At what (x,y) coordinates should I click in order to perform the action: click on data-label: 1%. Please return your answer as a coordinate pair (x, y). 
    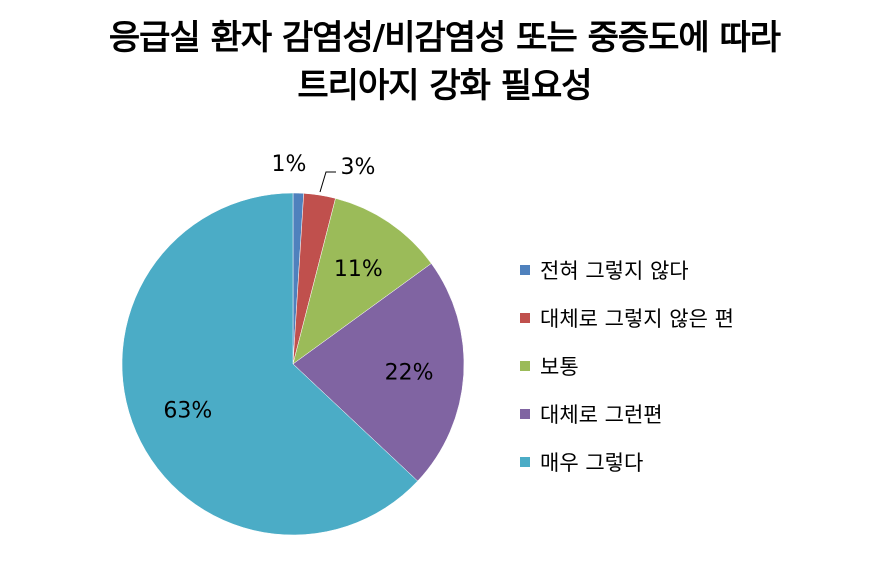
    Looking at the image, I should click on (289, 164).